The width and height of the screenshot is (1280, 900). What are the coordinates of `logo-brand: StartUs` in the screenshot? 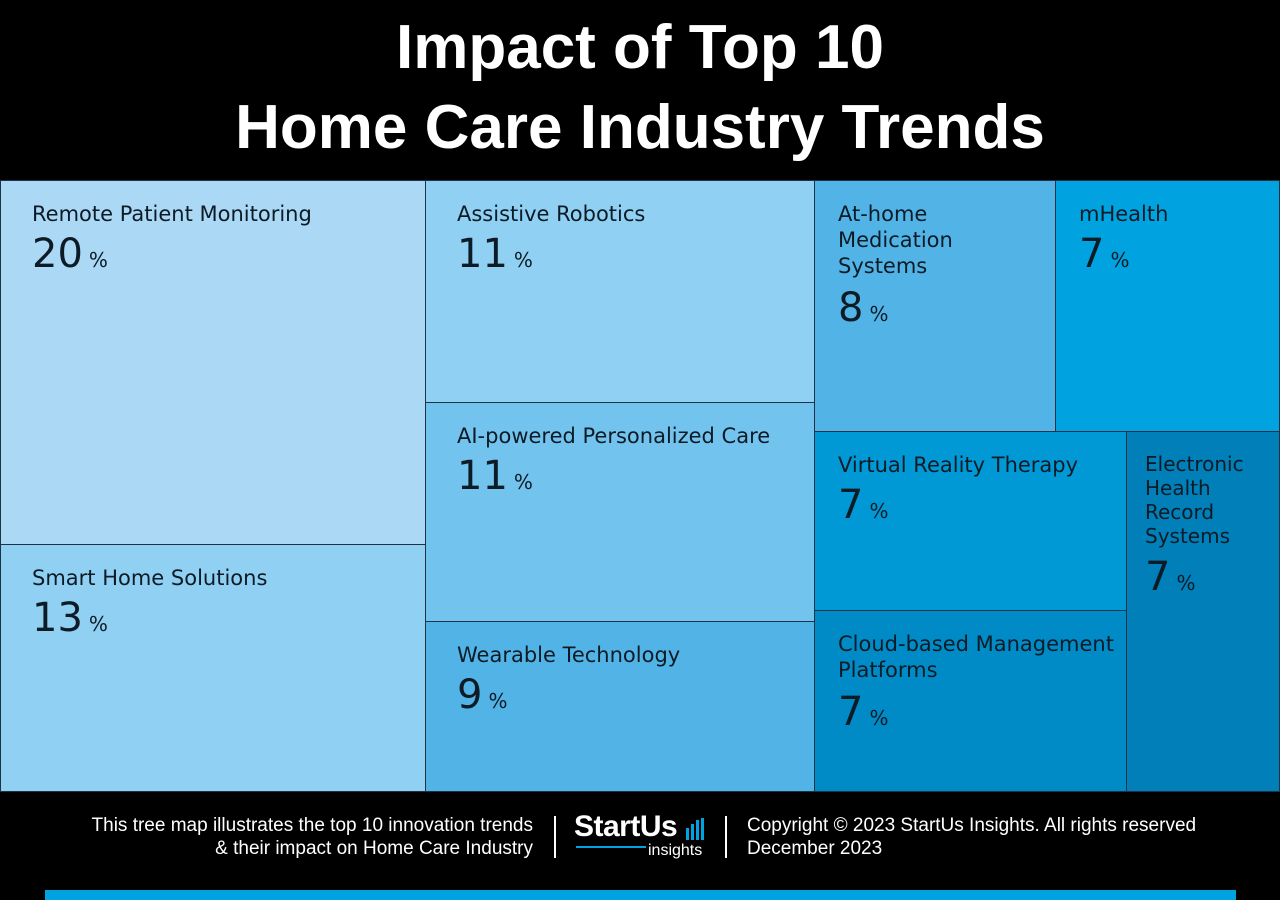 It's located at (626, 826).